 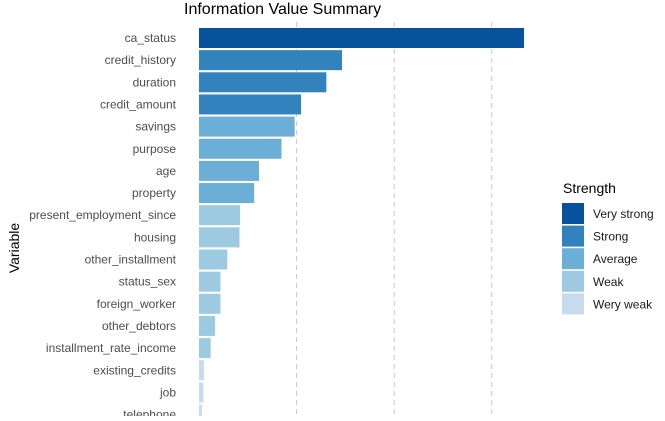 I want to click on bar-other_installment, so click(x=213, y=259).